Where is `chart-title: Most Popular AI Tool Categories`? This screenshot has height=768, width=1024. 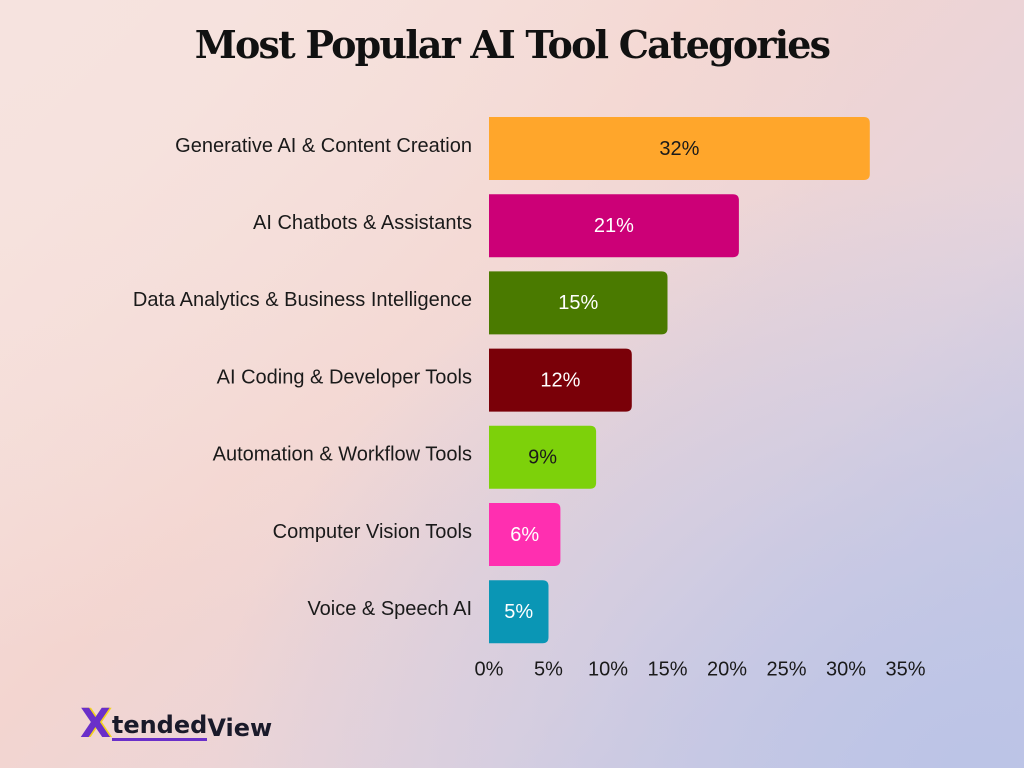
chart-title: Most Popular AI Tool Categories is located at coordinates (512, 44).